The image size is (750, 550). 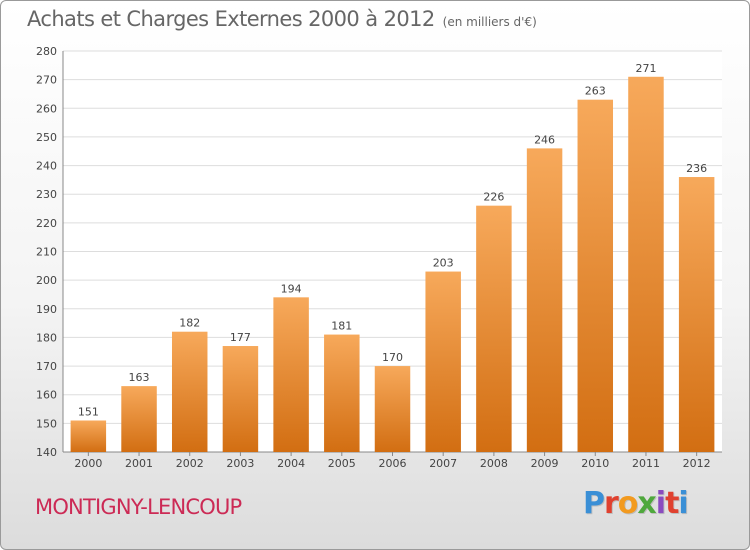 What do you see at coordinates (46, 309) in the screenshot?
I see `y-tick-label: 190` at bounding box center [46, 309].